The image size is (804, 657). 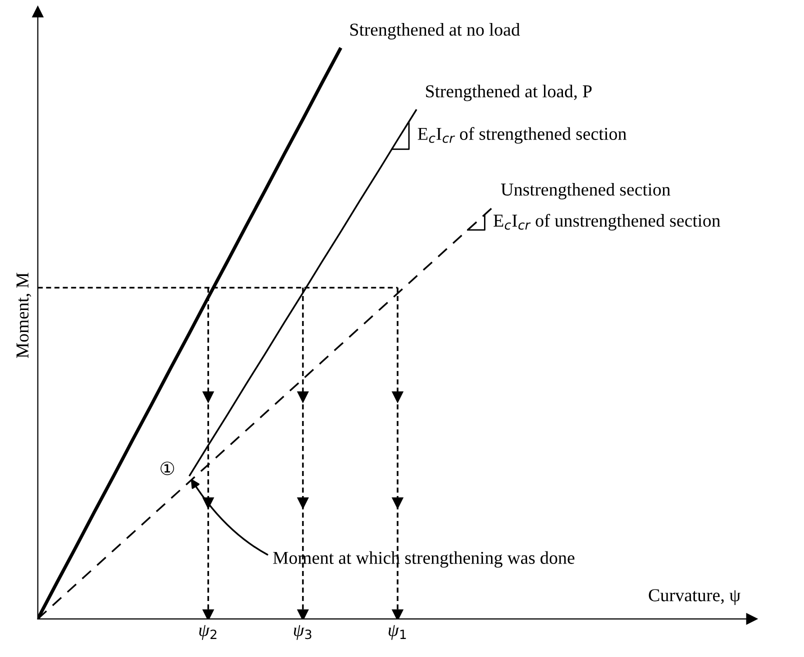 I want to click on series-label: Unstrengthened section, so click(x=585, y=191).